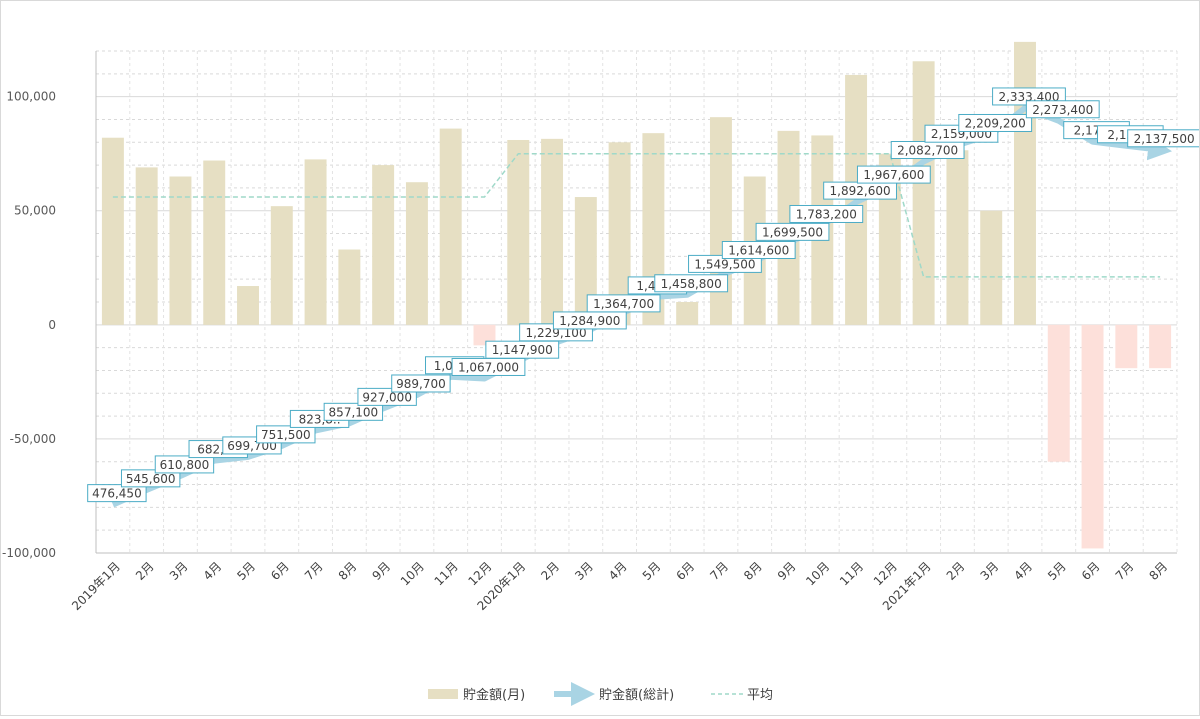 Image resolution: width=1200 pixels, height=719 pixels. I want to click on data-label-text: 1,892,600, so click(860, 191).